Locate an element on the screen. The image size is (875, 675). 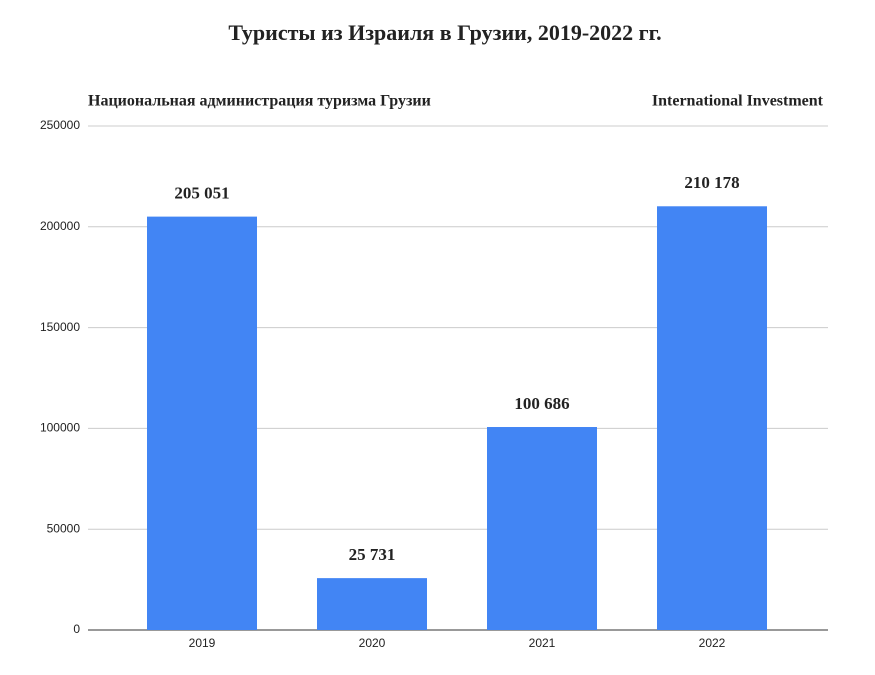
y-tick-label: 50000 is located at coordinates (64, 528).